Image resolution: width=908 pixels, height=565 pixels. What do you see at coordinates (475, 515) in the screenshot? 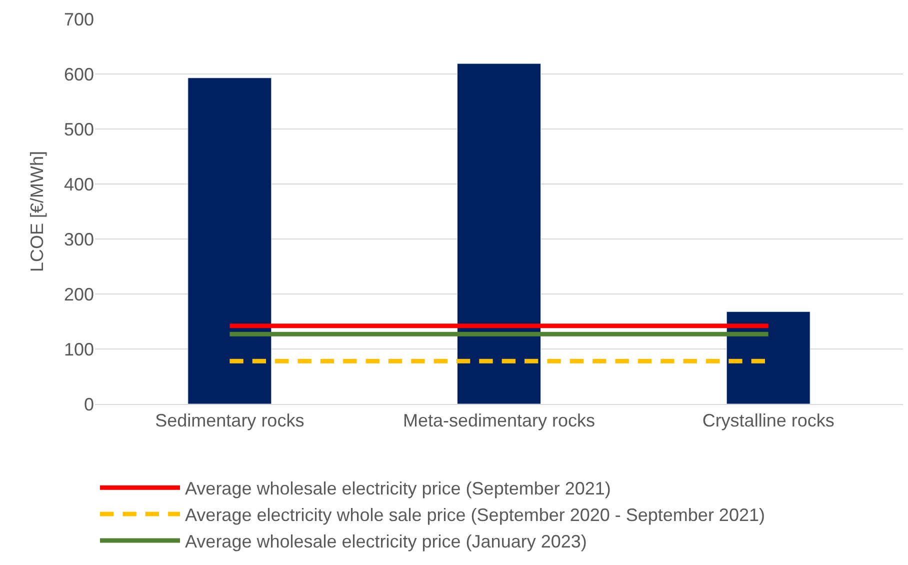
I see `legend-label: Average electricity whole sale price (September 2020 - September 2021)` at bounding box center [475, 515].